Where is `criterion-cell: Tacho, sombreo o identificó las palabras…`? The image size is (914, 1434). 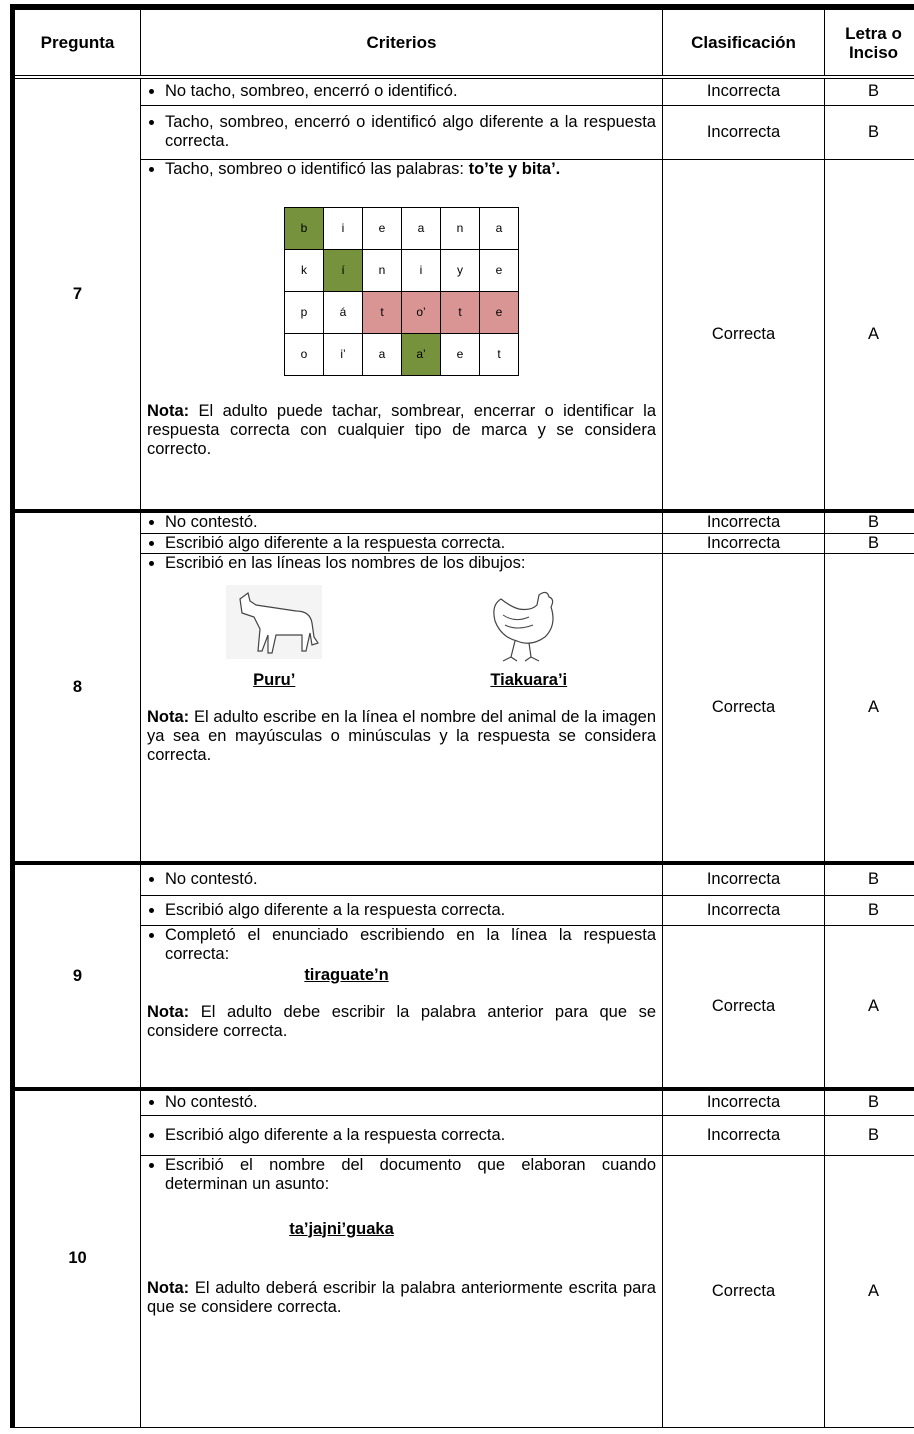 criterion-cell: Tacho, sombreo o identificó las palabras… is located at coordinates (401, 335).